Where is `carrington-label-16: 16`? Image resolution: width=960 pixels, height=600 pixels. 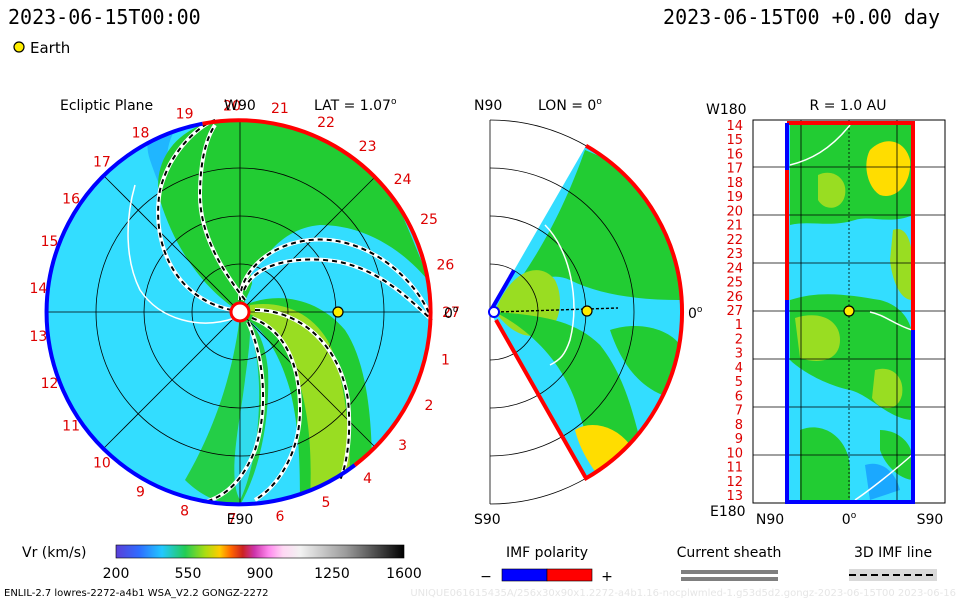 carrington-label-16: 16 is located at coordinates (71, 199).